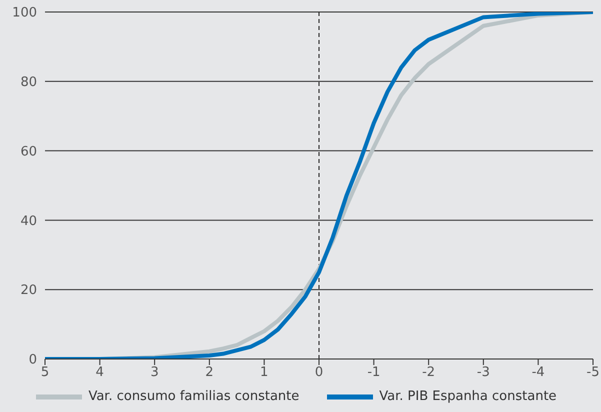 The height and width of the screenshot is (412, 601). I want to click on x-tick-label: -1, so click(373, 372).